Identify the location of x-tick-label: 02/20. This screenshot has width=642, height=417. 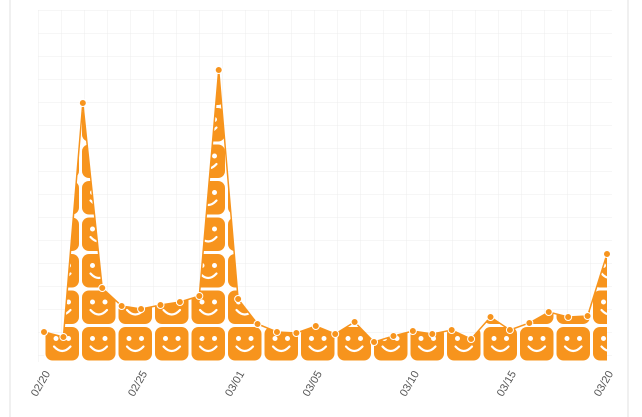
(41, 384).